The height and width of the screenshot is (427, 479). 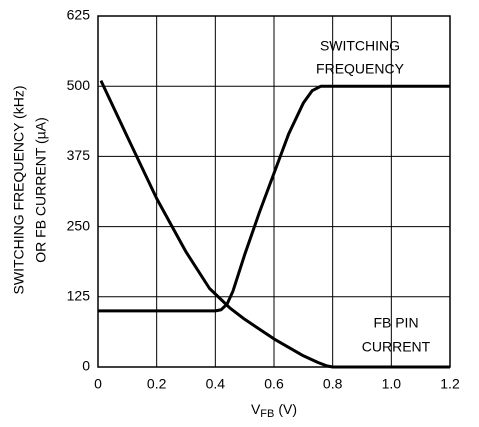 I want to click on y-tick-label: 125, so click(x=79, y=296).